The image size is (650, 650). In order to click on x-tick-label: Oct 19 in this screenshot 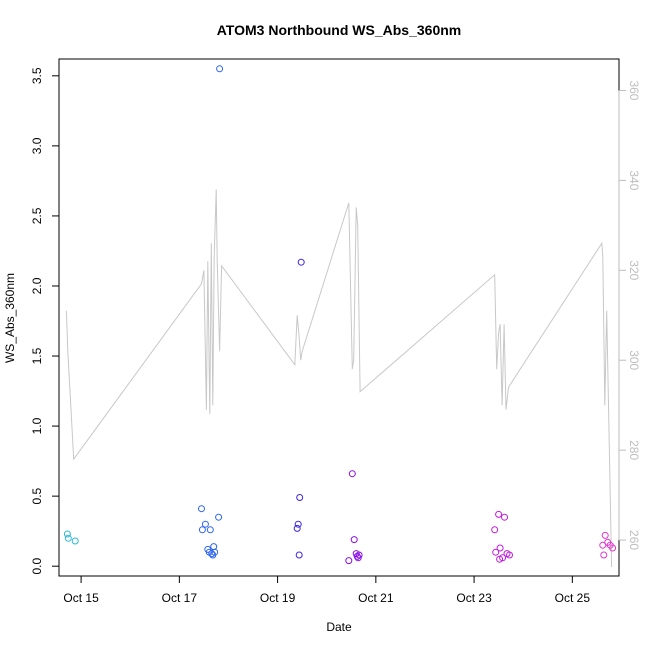, I will do `click(278, 598)`.